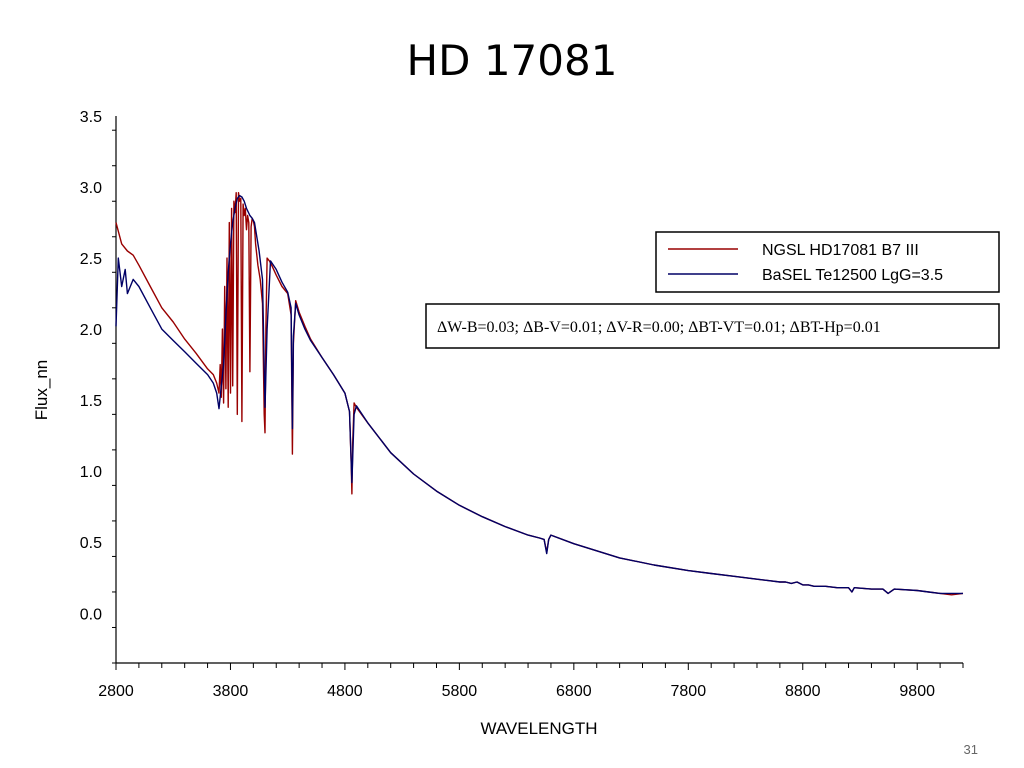 Image resolution: width=1024 pixels, height=768 pixels. I want to click on annotation-frame, so click(712, 326).